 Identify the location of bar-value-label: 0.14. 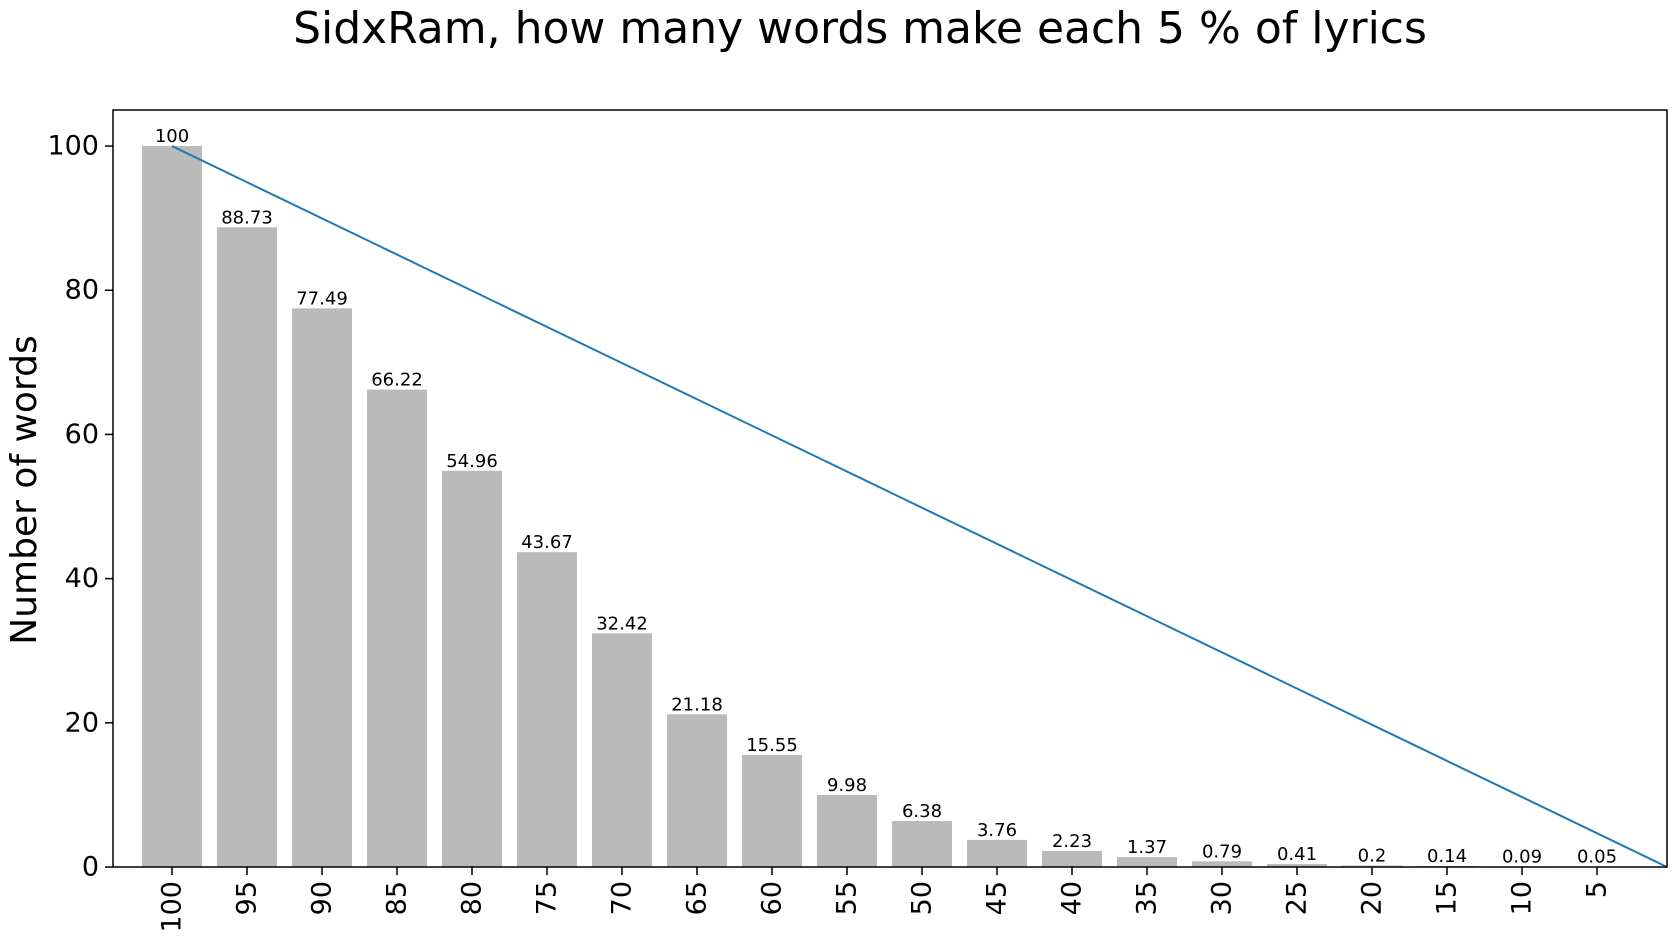
(1447, 856).